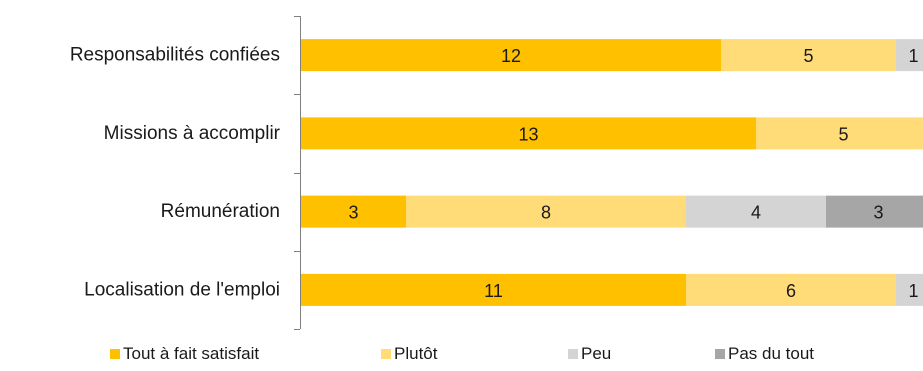  I want to click on legend-item: Tout à fait satisfait, so click(184, 354).